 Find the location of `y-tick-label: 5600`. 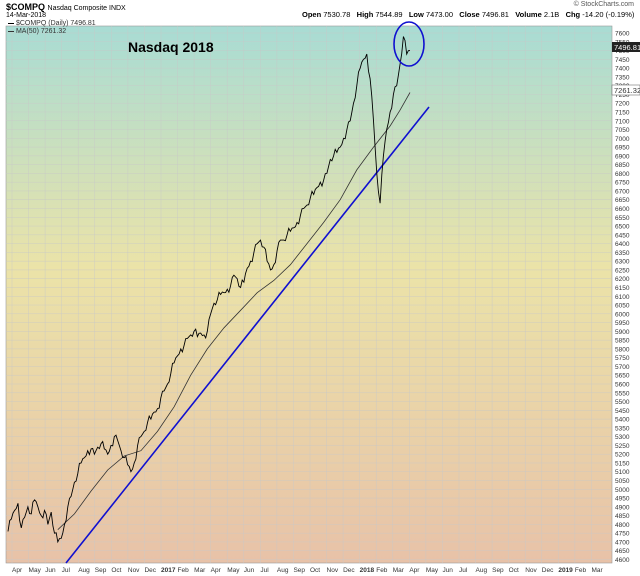

y-tick-label: 5600 is located at coordinates (622, 385).